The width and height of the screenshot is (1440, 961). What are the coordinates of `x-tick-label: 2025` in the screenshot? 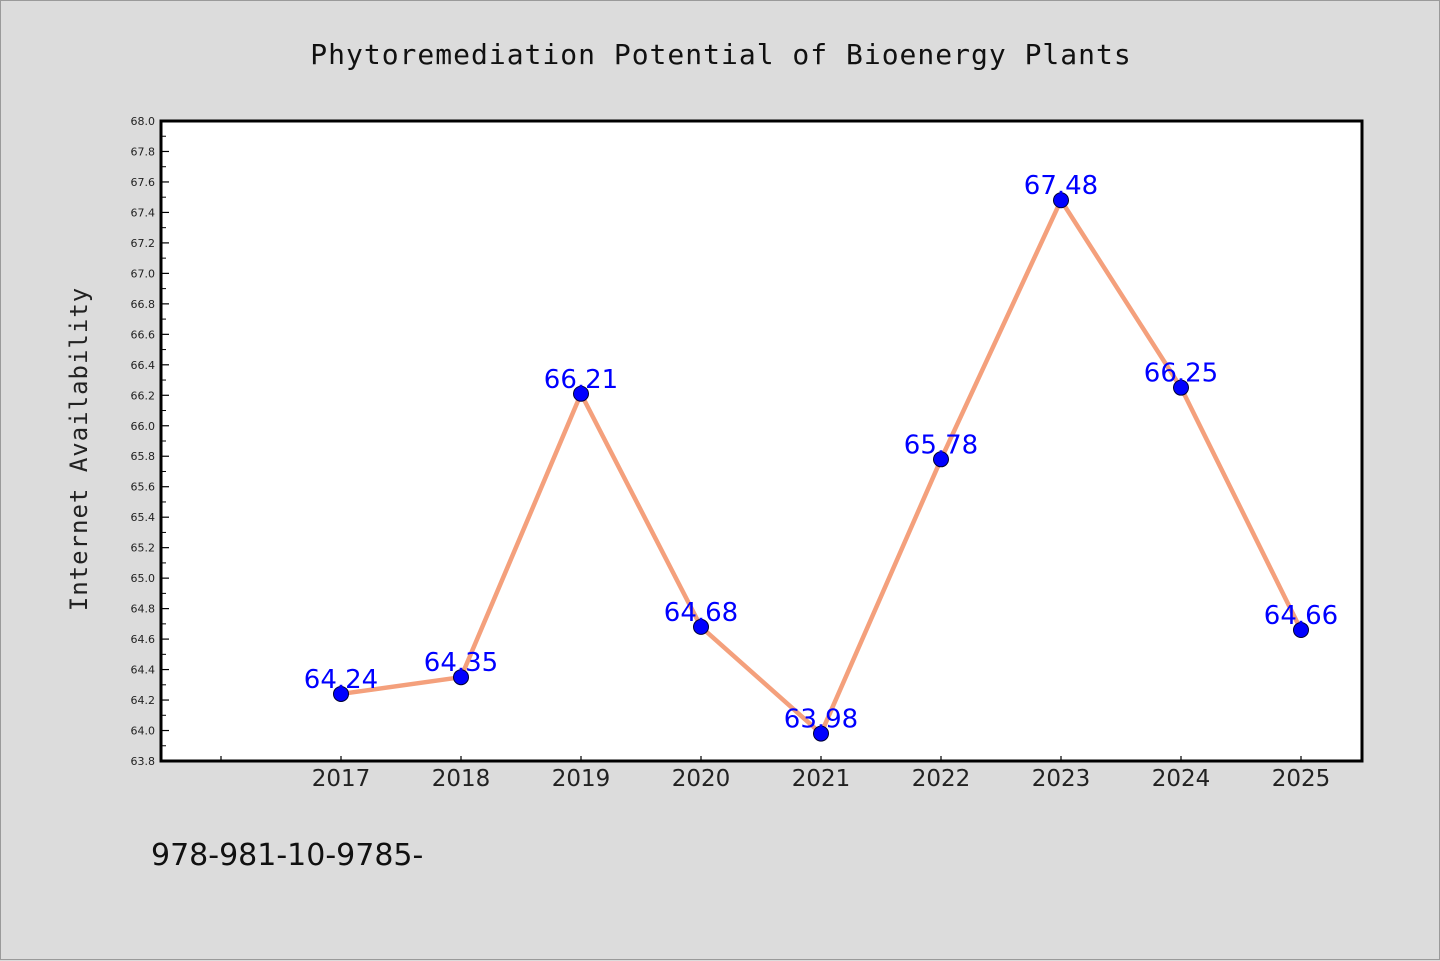 It's located at (1301, 779).